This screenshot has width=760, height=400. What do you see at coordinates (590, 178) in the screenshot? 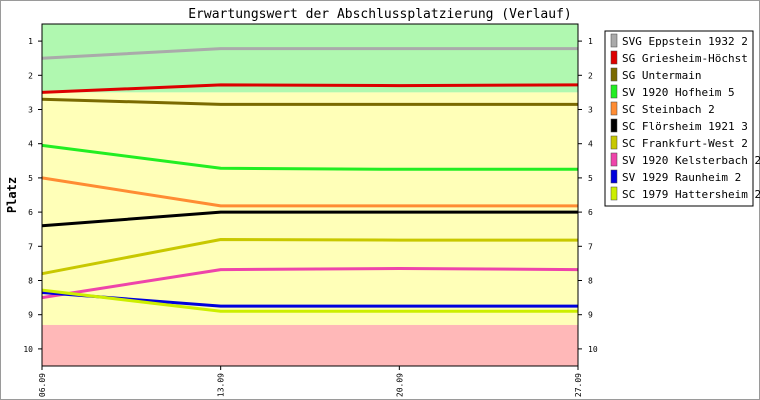
I see `y-tick-label-right-5: 5` at bounding box center [590, 178].